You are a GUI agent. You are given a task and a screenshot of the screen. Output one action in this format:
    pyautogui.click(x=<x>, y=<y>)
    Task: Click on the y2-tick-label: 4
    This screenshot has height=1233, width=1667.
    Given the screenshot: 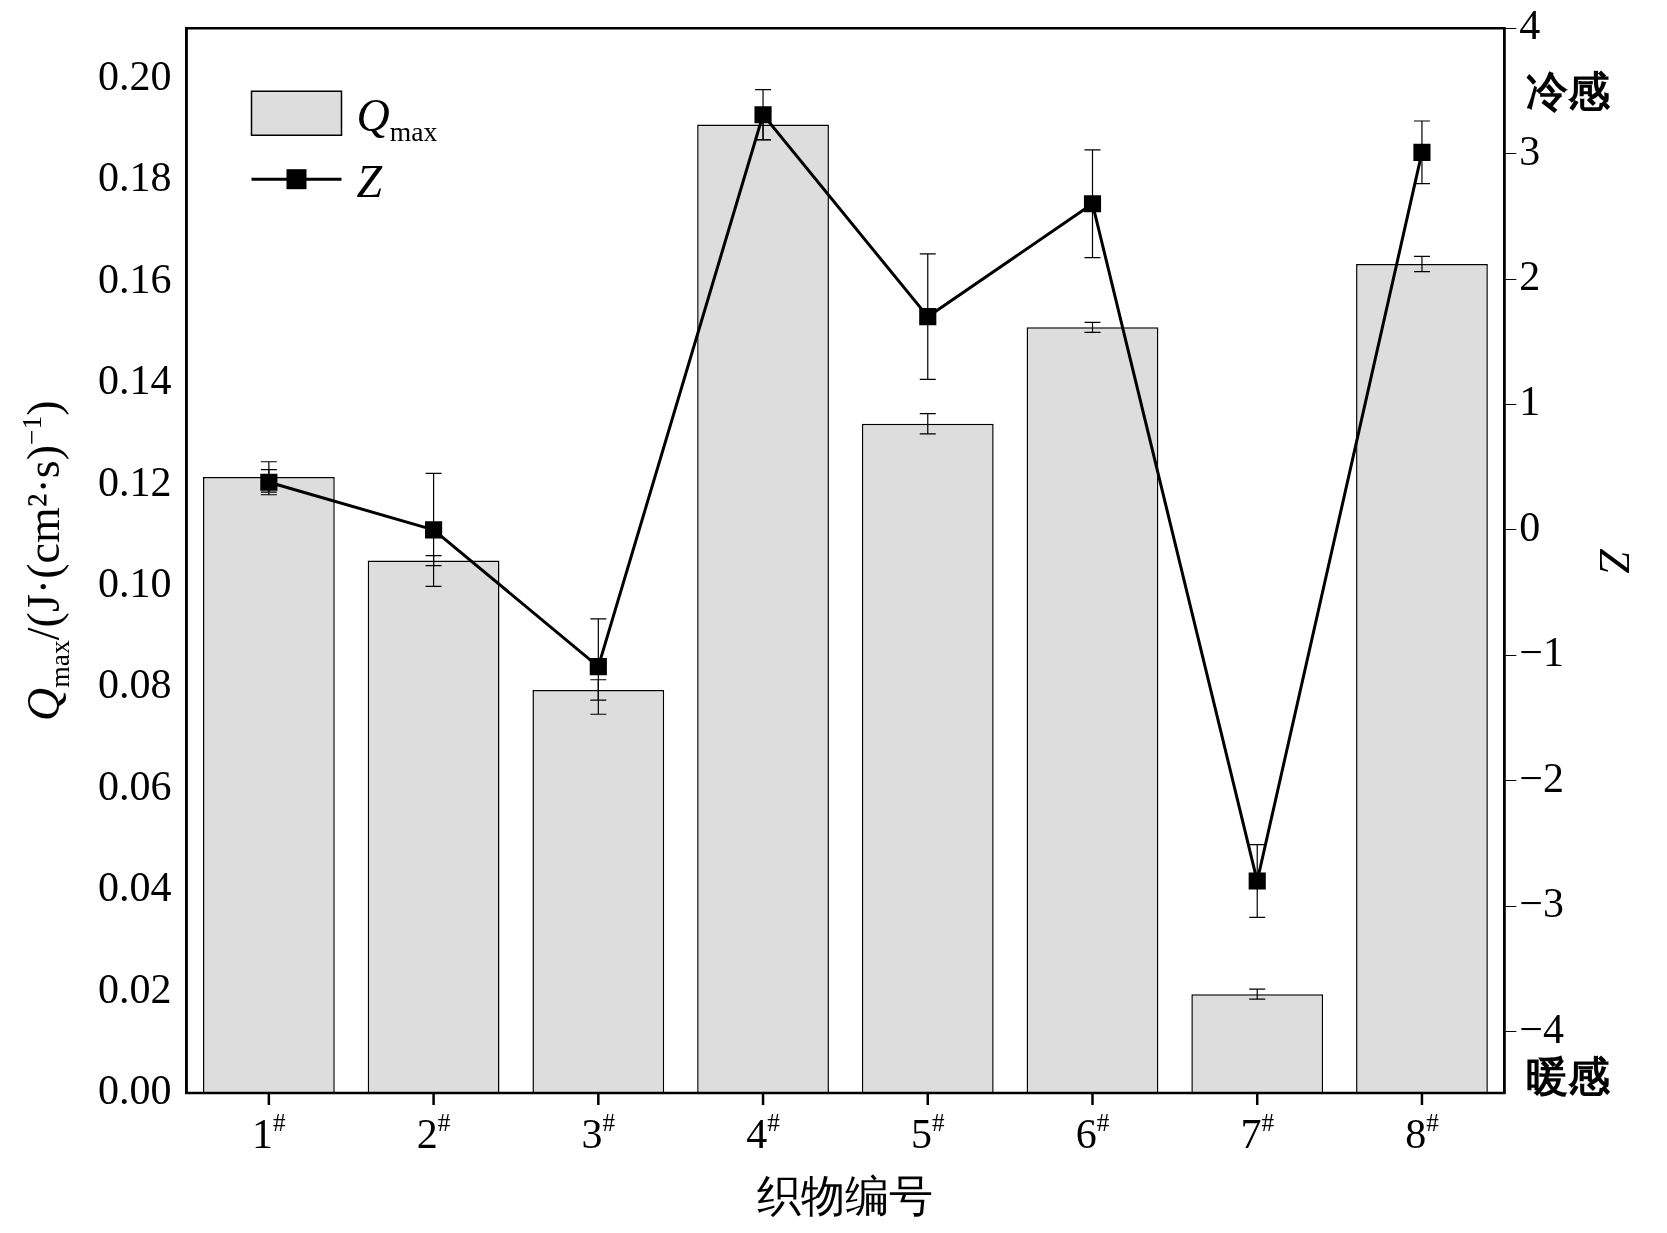 What is the action you would take?
    pyautogui.click(x=1530, y=25)
    